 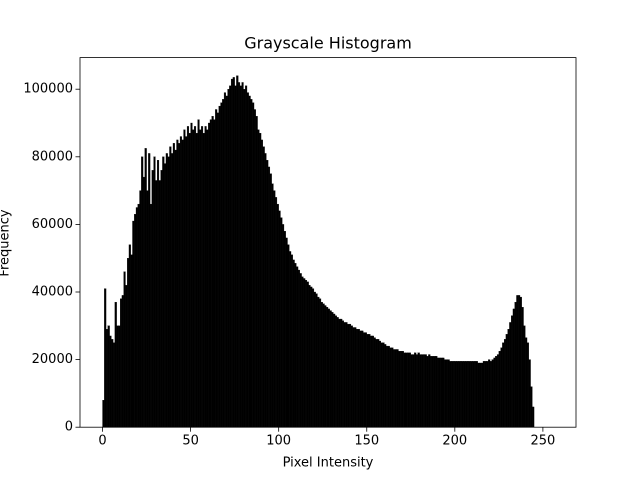 I want to click on y-tick-label: 20000, so click(x=52, y=359).